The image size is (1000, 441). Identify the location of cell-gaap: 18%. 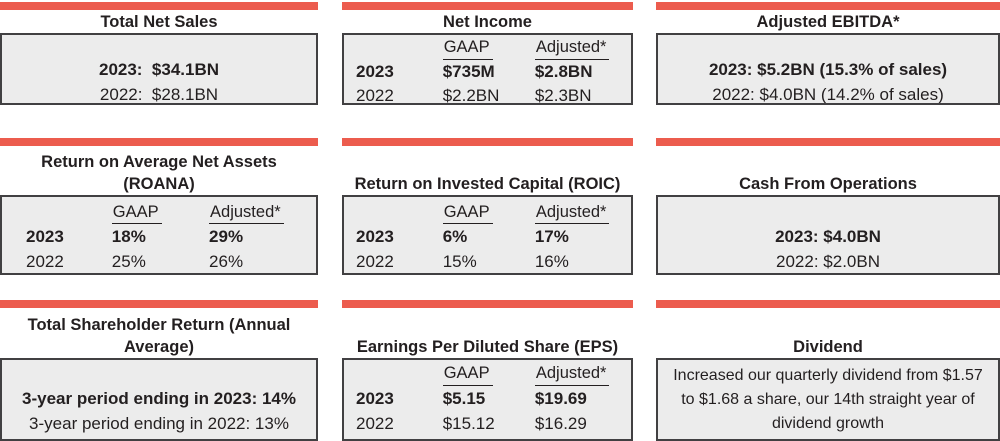
(128, 236).